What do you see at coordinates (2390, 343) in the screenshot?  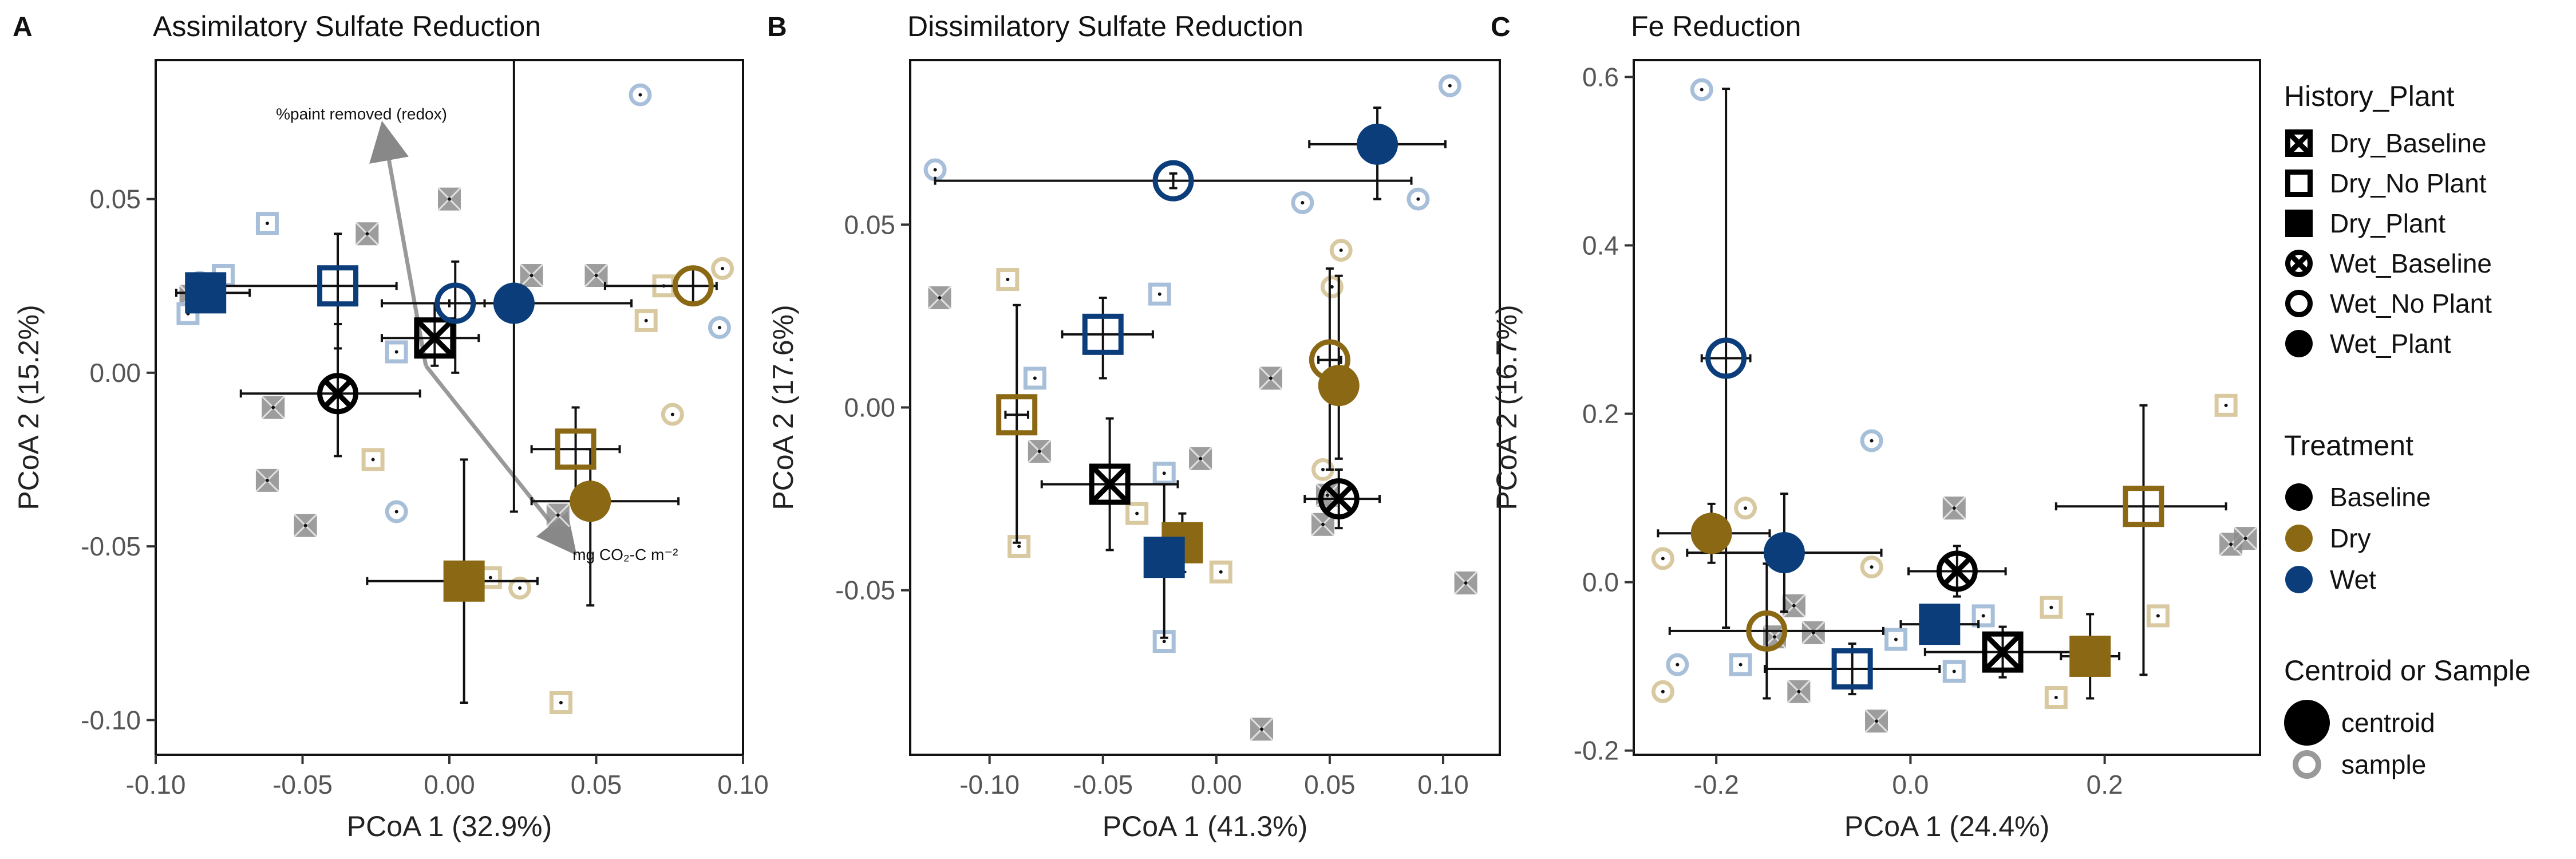 I see `legend-history-item: Wet_Plant` at bounding box center [2390, 343].